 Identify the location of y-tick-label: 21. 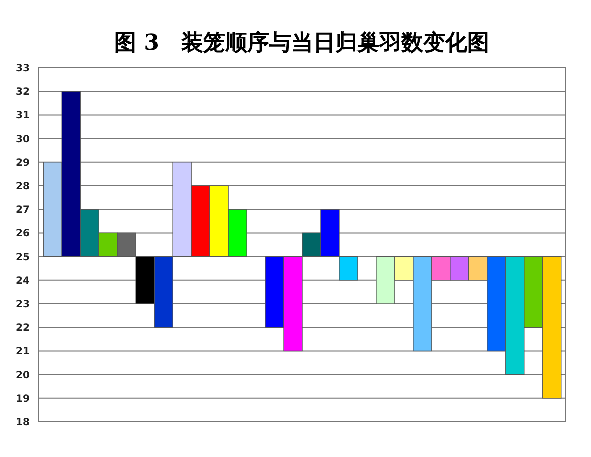
(23, 352).